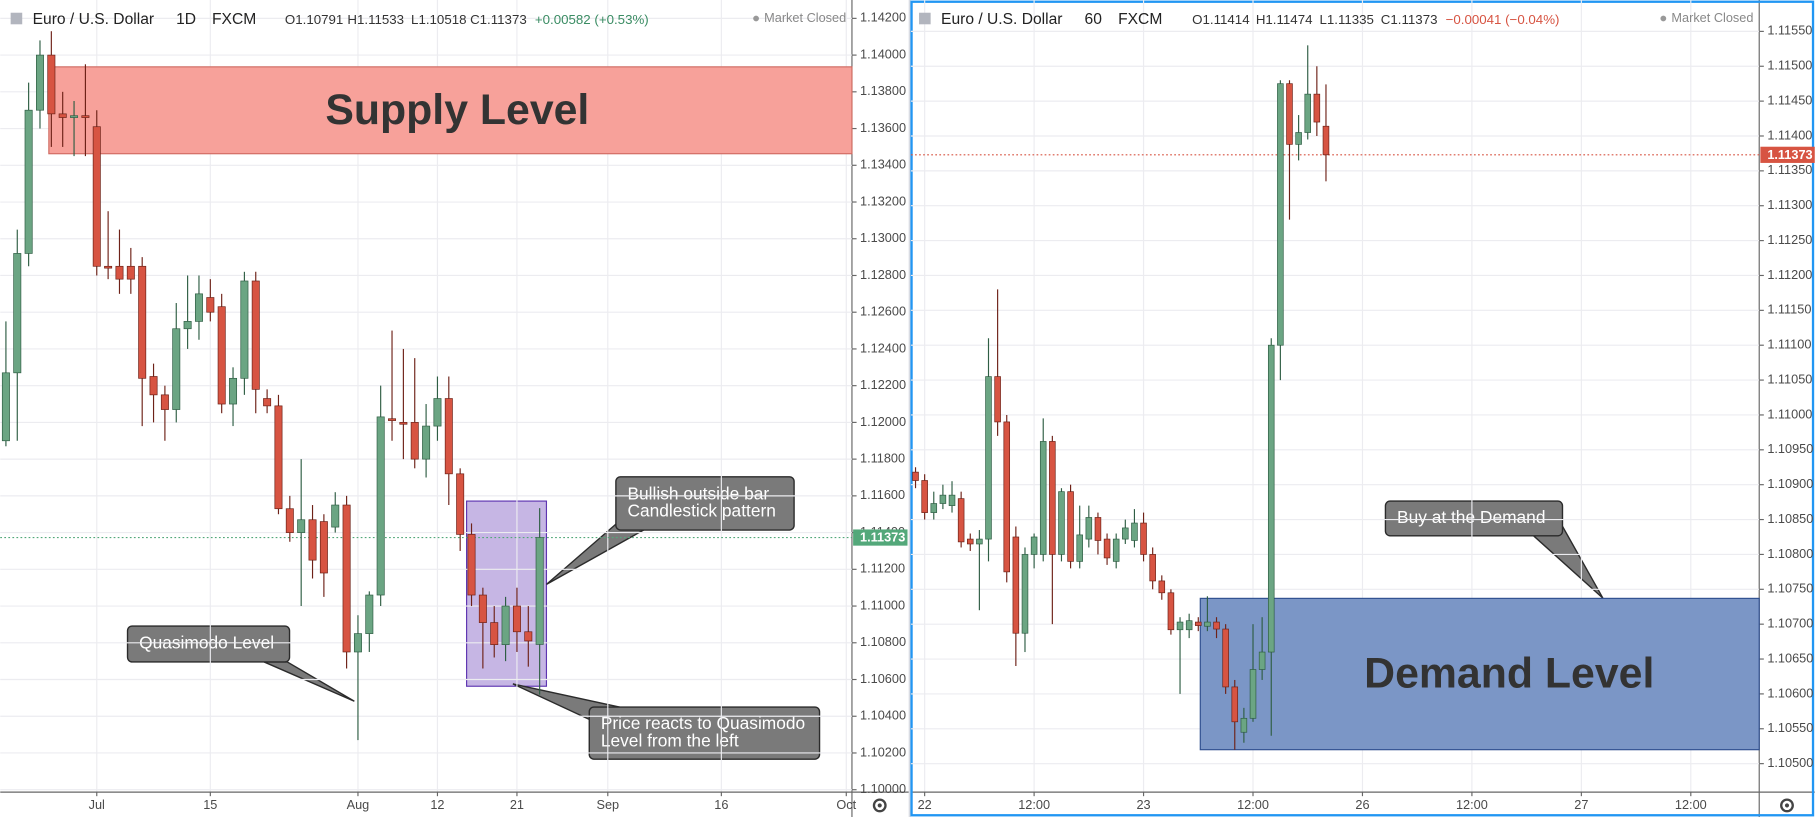  I want to click on zone-label: Supply Level, so click(457, 110).